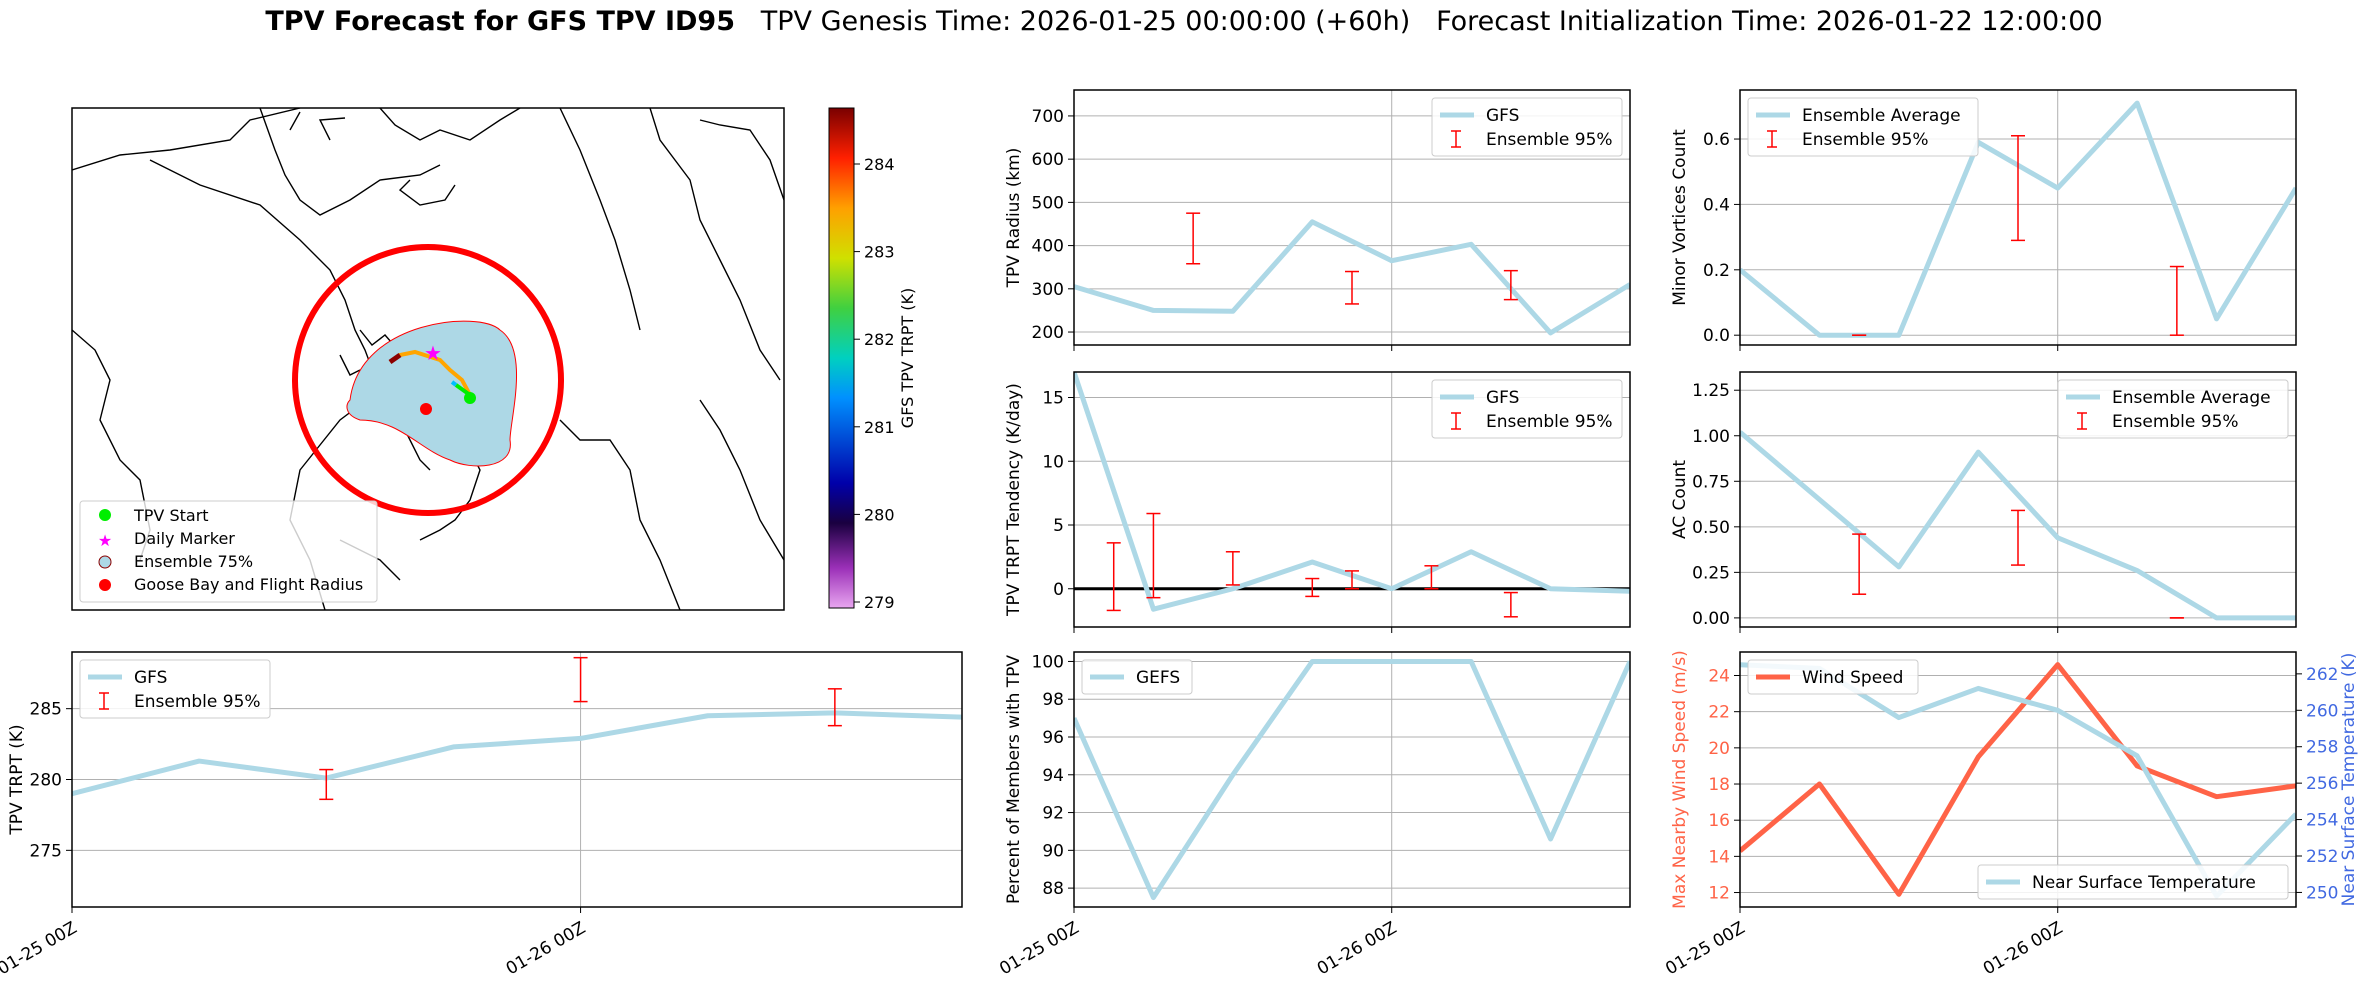 The width and height of the screenshot is (2368, 982). I want to click on y-tick-label: 0.75, so click(1711, 482).